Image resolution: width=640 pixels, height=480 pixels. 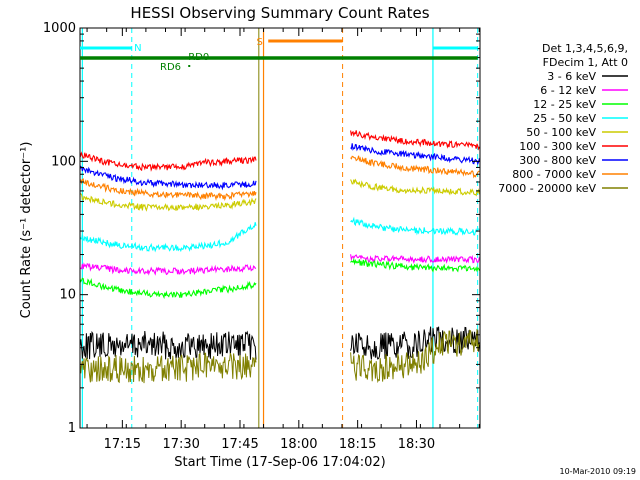 I want to click on chart-title: HESSI Observing Summary Count Rates, so click(x=279, y=13).